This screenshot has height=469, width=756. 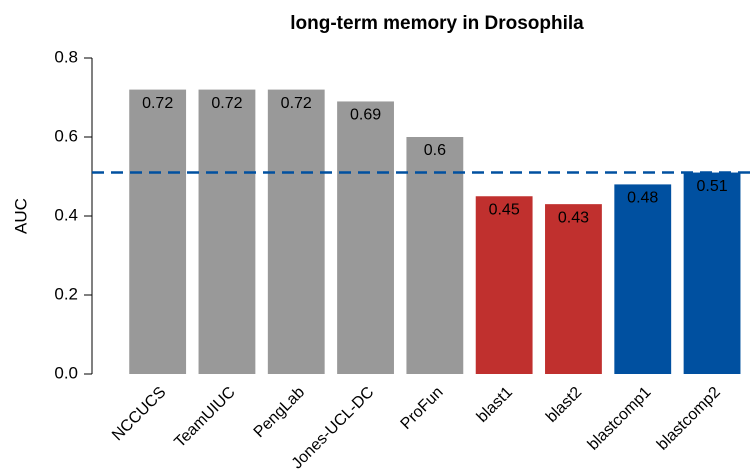 I want to click on value-label: 0.51, so click(x=711, y=186).